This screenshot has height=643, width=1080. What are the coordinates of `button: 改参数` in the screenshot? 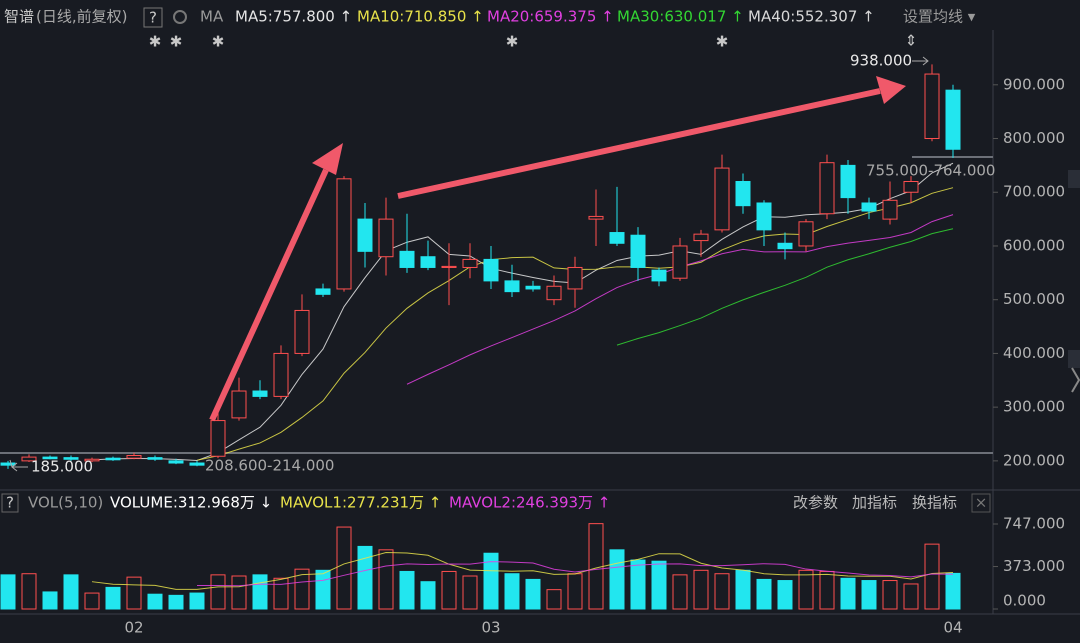 It's located at (815, 503).